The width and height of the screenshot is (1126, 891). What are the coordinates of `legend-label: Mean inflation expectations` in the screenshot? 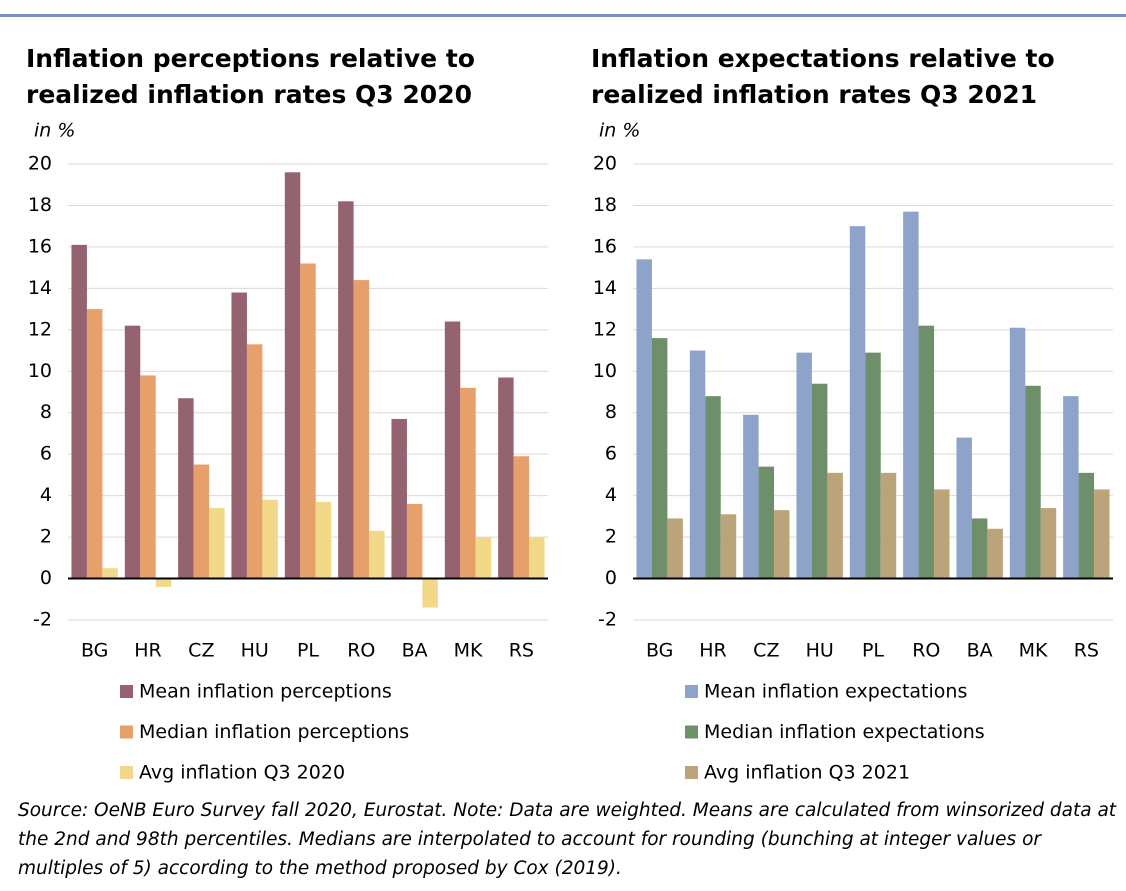 It's located at (835, 692).